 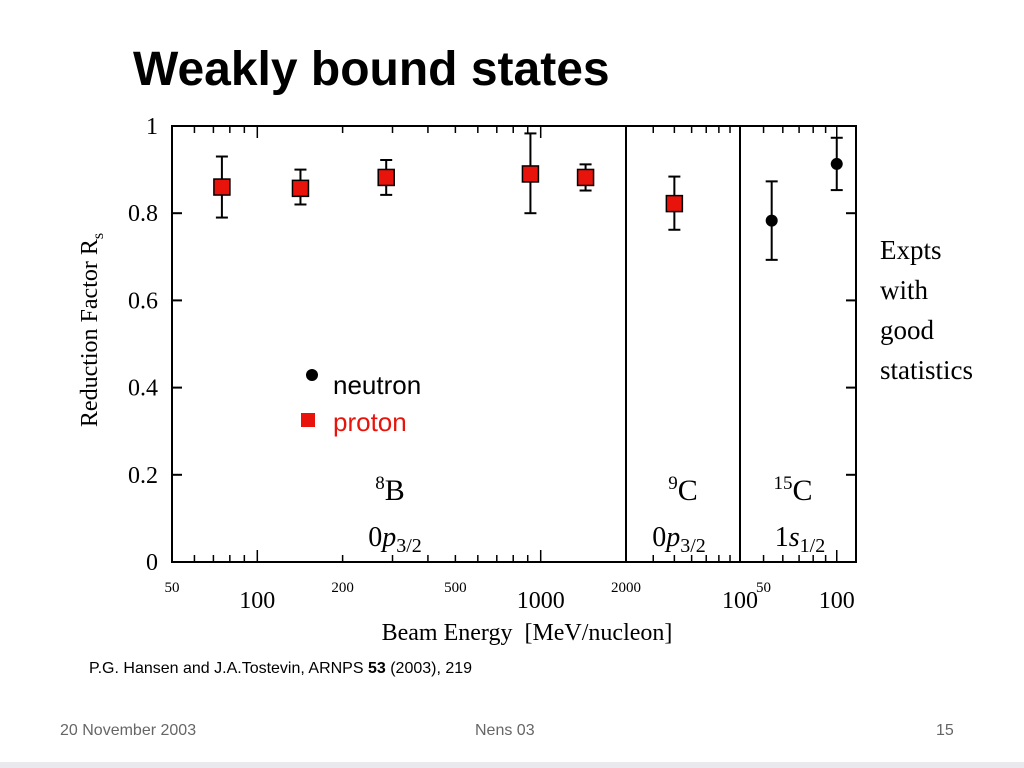 I want to click on x-tick-label-minor: 2000, so click(x=626, y=588).